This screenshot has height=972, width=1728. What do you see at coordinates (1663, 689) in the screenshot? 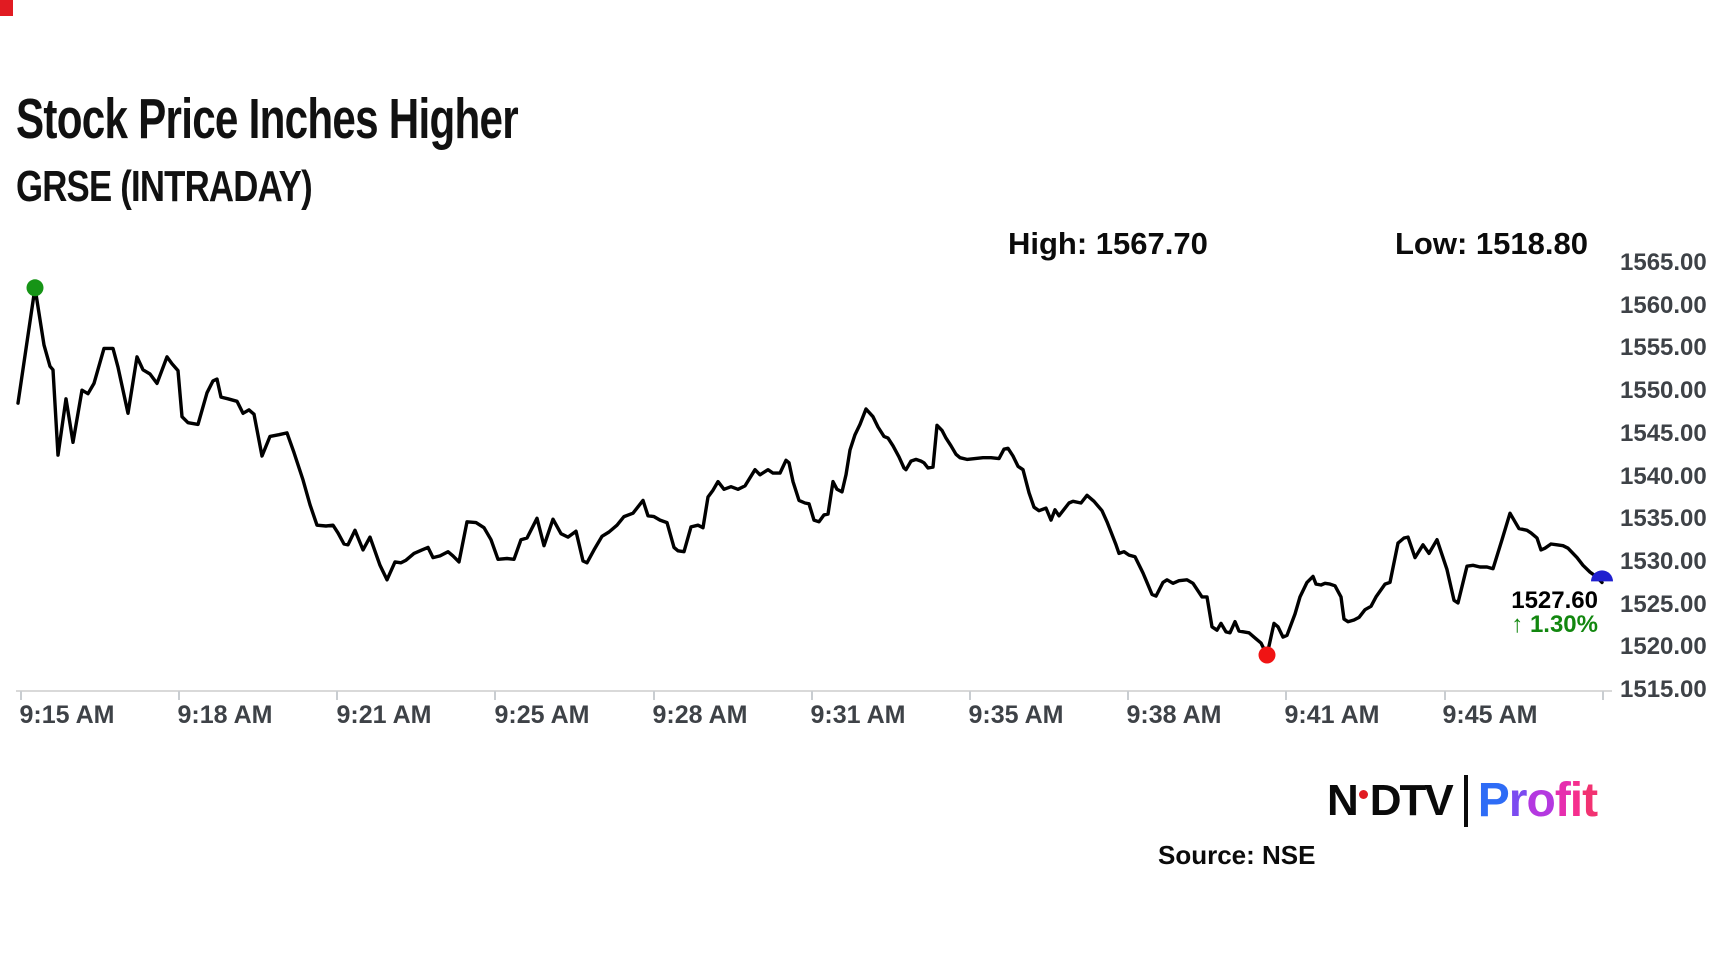
I see `y-axis-tick-label: 1515.00` at bounding box center [1663, 689].